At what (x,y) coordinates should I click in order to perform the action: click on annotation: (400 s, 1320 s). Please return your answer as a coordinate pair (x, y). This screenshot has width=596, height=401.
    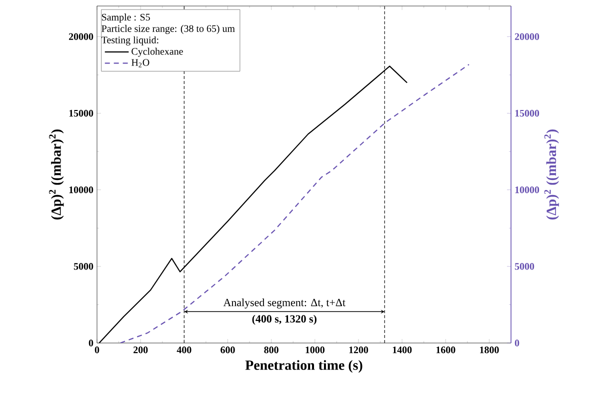
    Looking at the image, I should click on (284, 319).